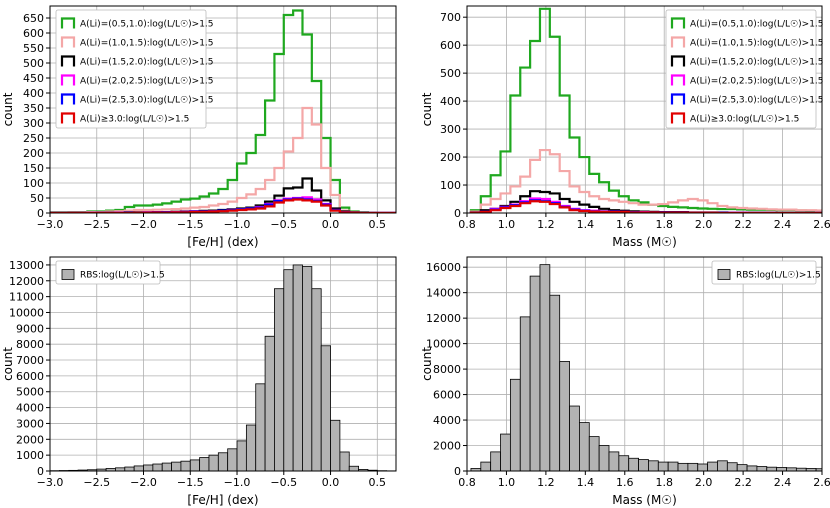 This screenshot has width=830, height=508. I want to click on x-tick-label: 1.4, so click(586, 482).